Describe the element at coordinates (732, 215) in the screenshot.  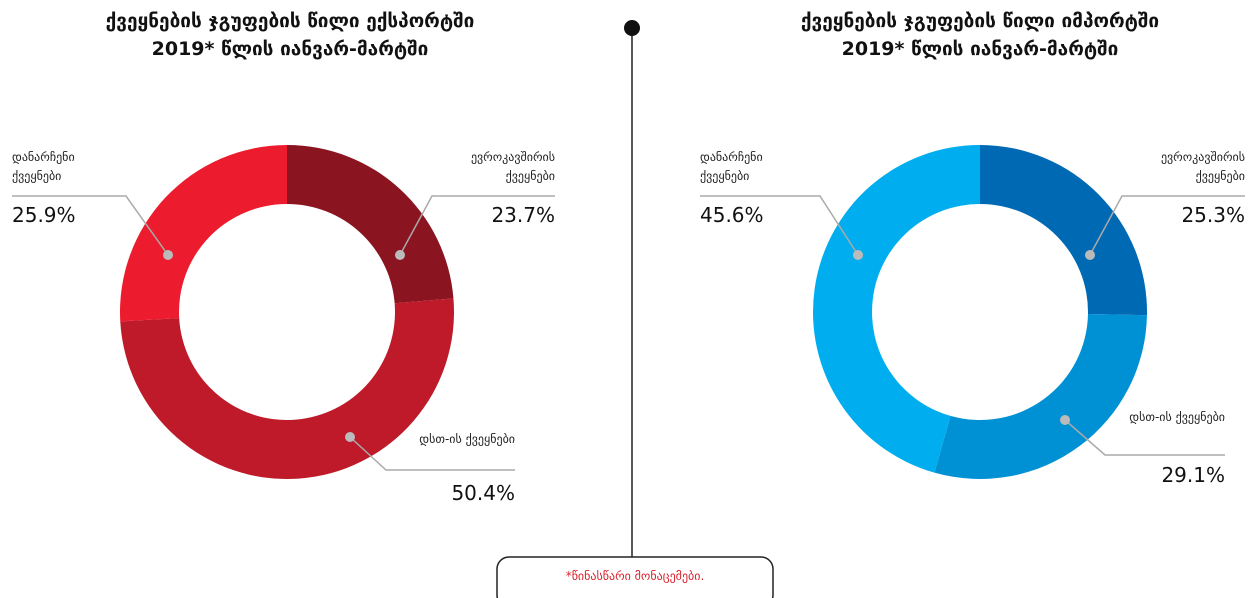
I see `value-label: 45.6%` at that location.